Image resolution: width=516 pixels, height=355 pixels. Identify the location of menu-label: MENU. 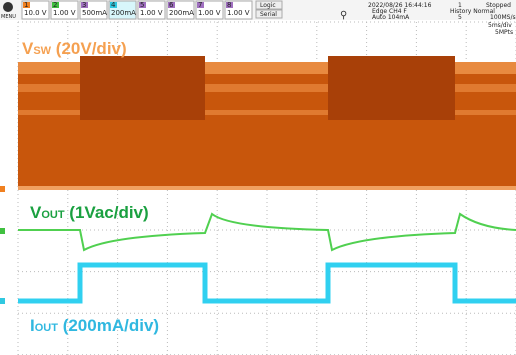
(8, 17).